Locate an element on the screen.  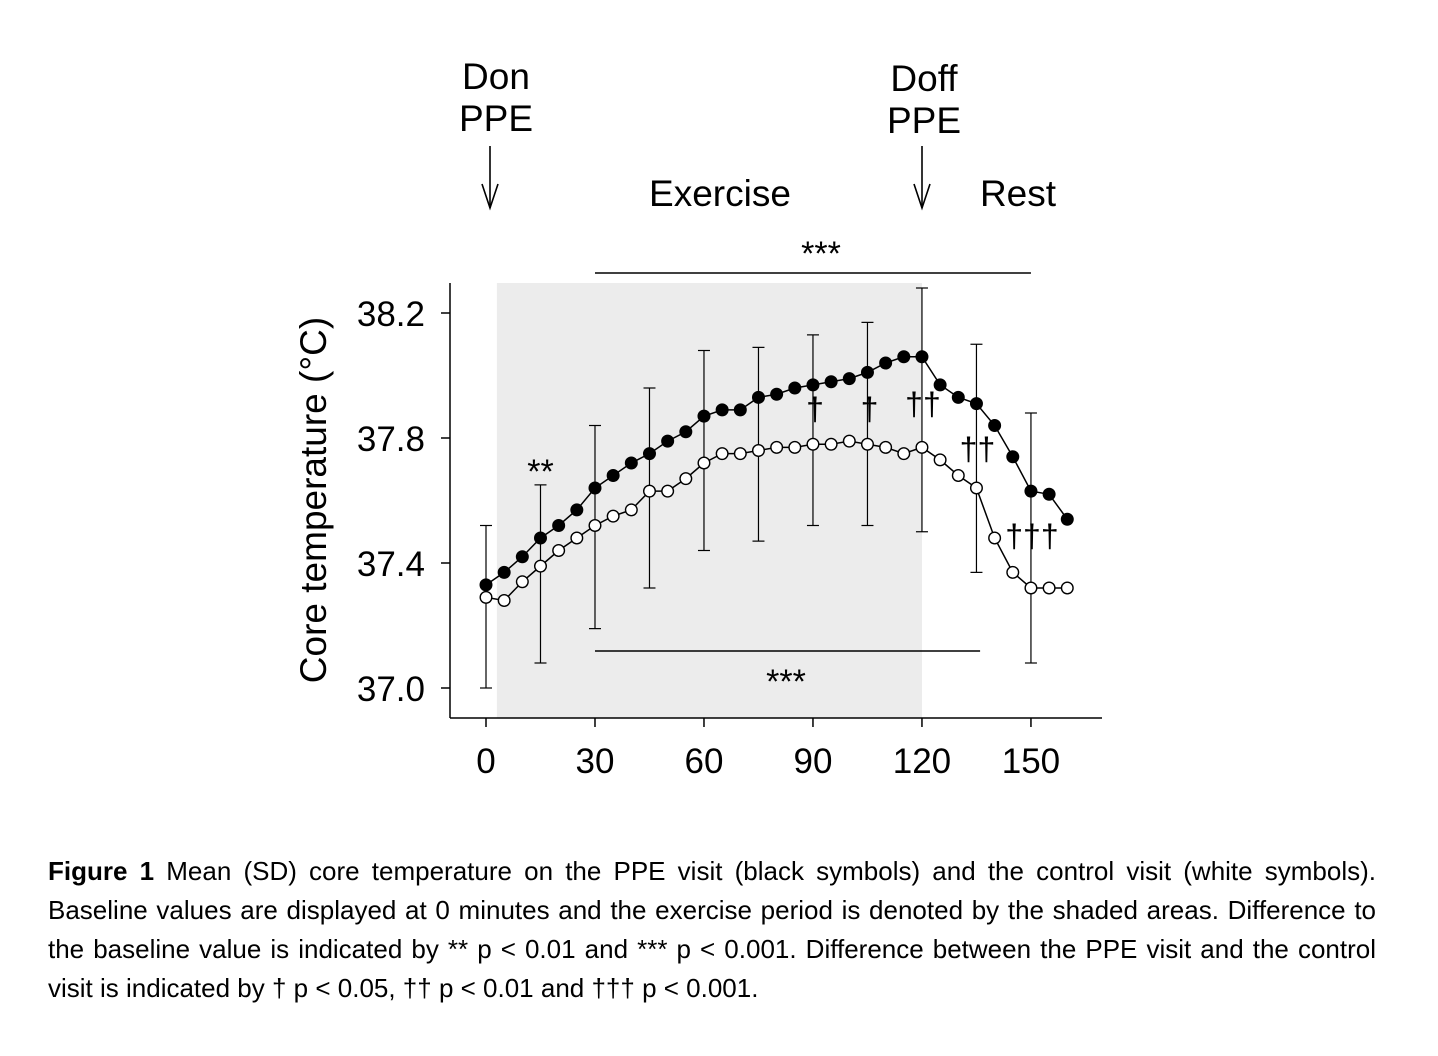
y-tick-label: 37.0 is located at coordinates (391, 689).